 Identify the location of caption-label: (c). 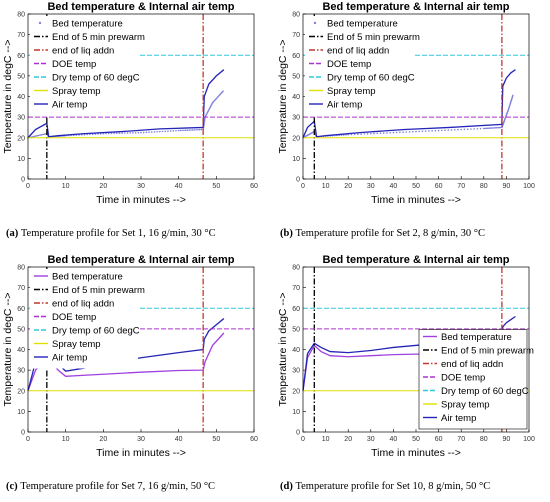
(13, 486).